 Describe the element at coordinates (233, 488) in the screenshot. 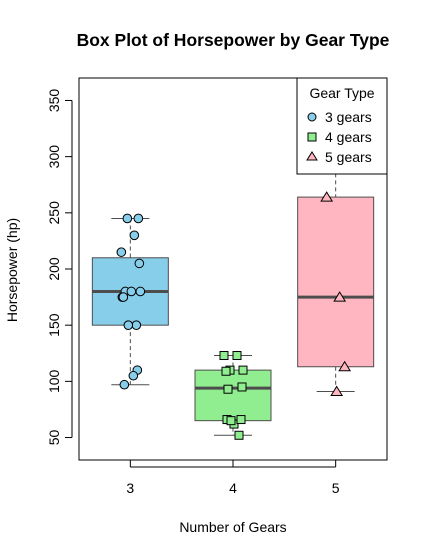

I see `x-tick-label: 4` at that location.